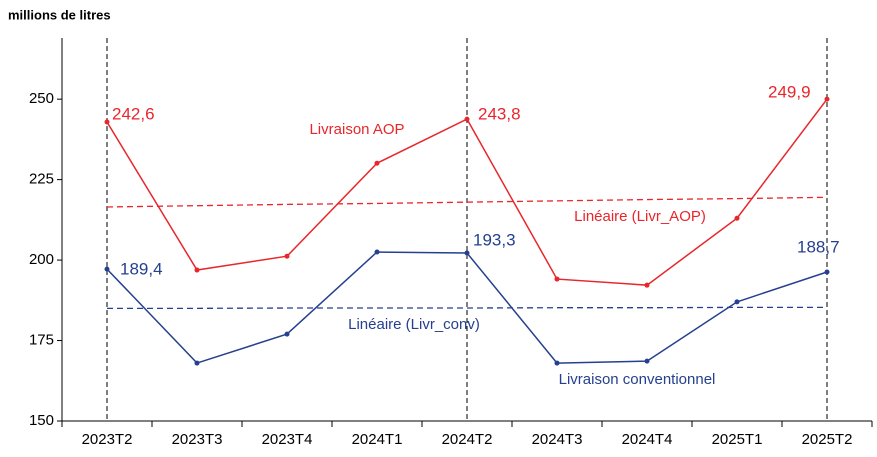 Image resolution: width=877 pixels, height=457 pixels. Describe the element at coordinates (133, 113) in the screenshot. I see `annotation: 242,6` at that location.